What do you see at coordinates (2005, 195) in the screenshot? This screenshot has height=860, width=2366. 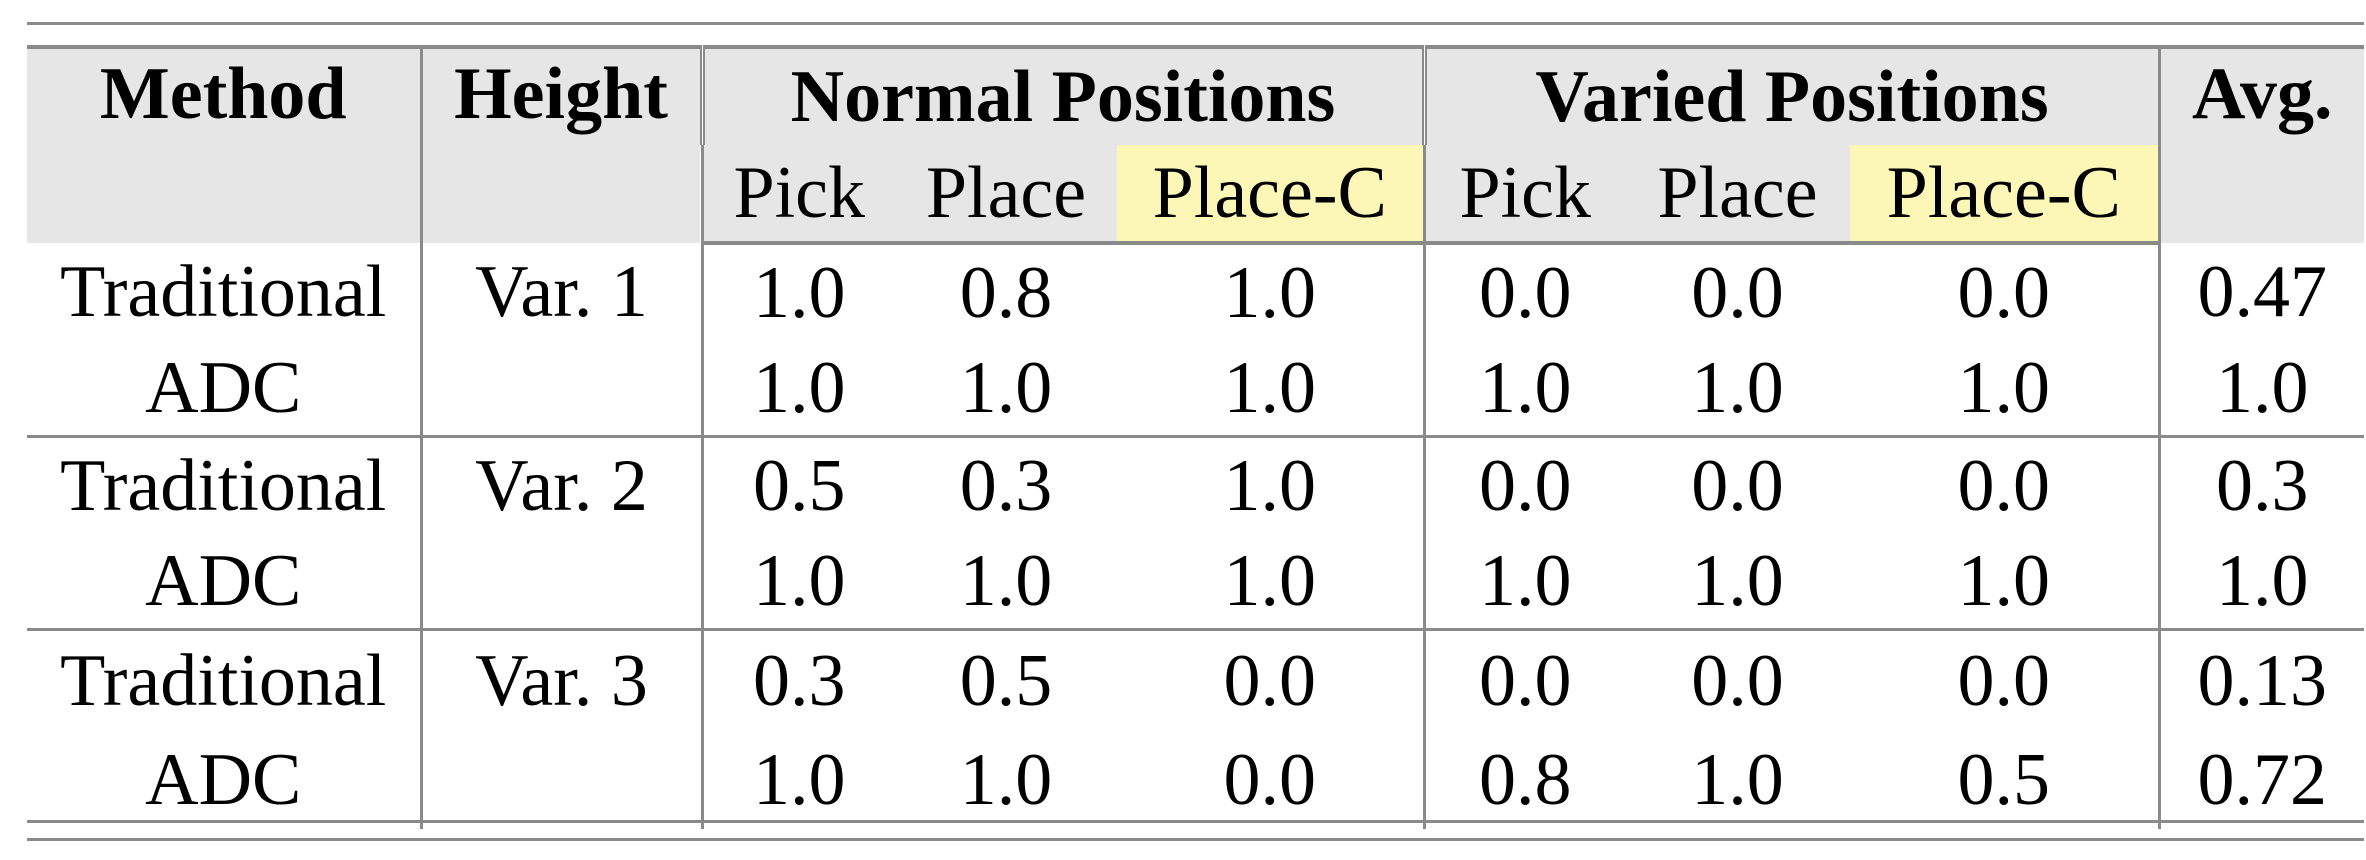 I see `header-varied-place-c: Place-C` at bounding box center [2005, 195].